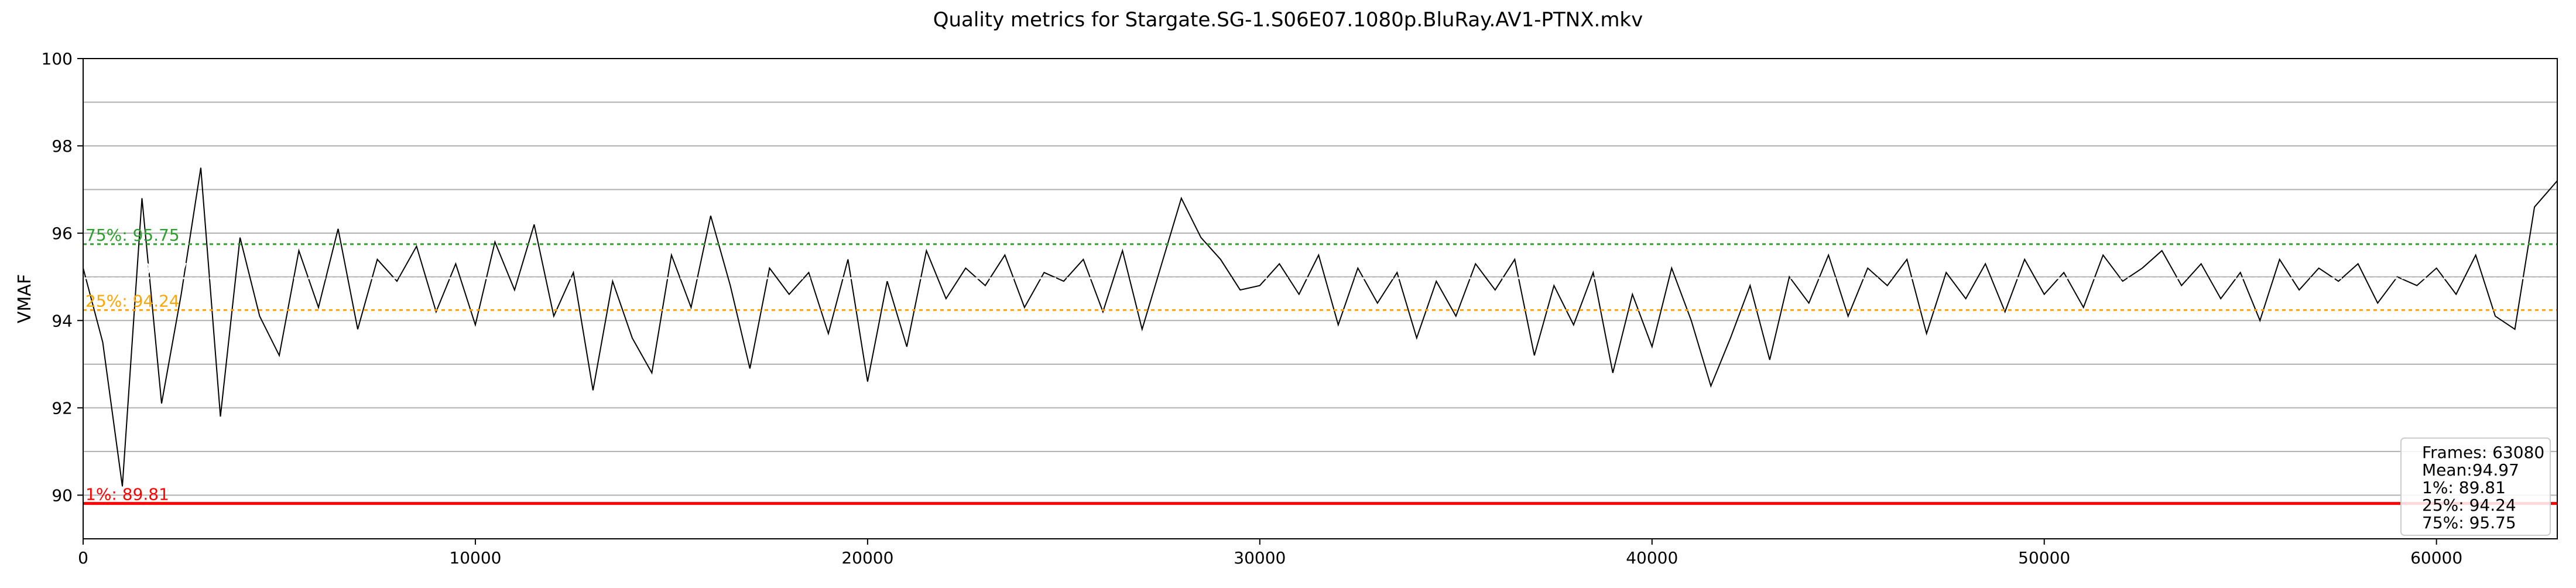 Image resolution: width=2576 pixels, height=588 pixels. What do you see at coordinates (475, 558) in the screenshot?
I see `x-tick-label: 10000` at bounding box center [475, 558].